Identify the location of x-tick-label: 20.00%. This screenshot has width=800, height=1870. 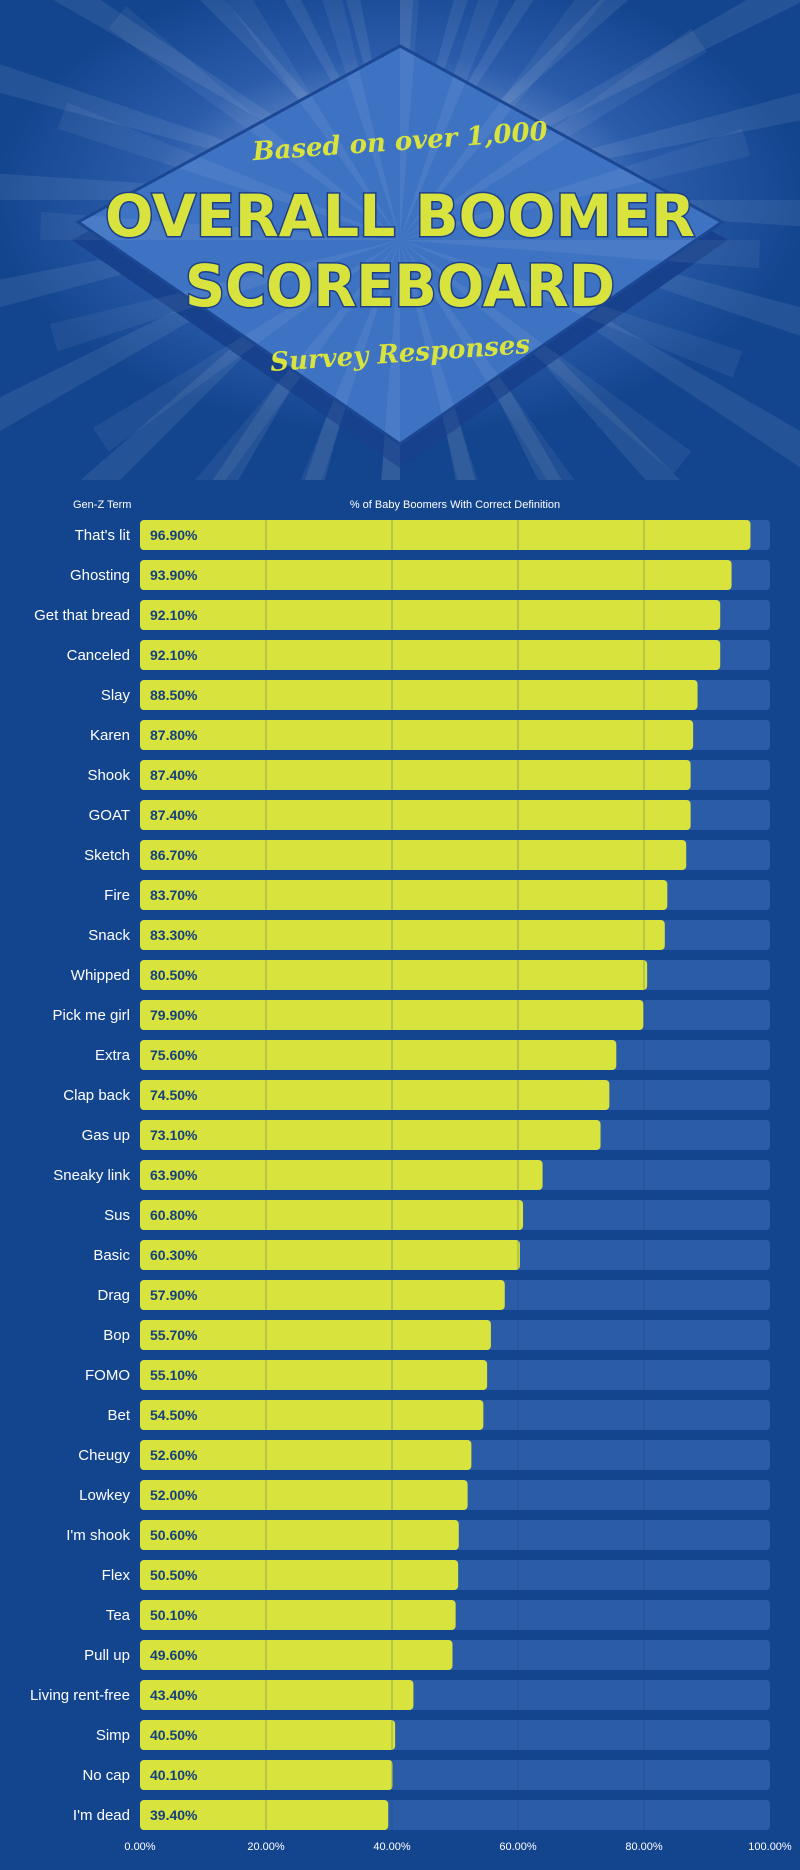
(266, 1847).